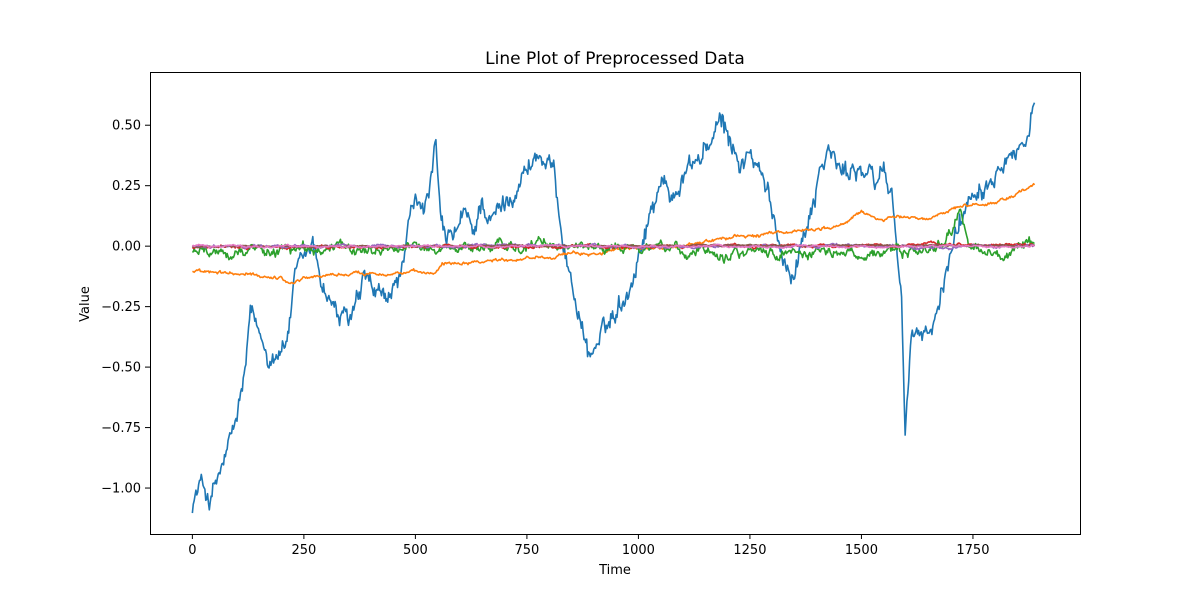 The image size is (1200, 600). I want to click on y-axis: −1.00 −0.75 −0.50 −0.25 0.00 0.25 0.50, so click(125, 308).